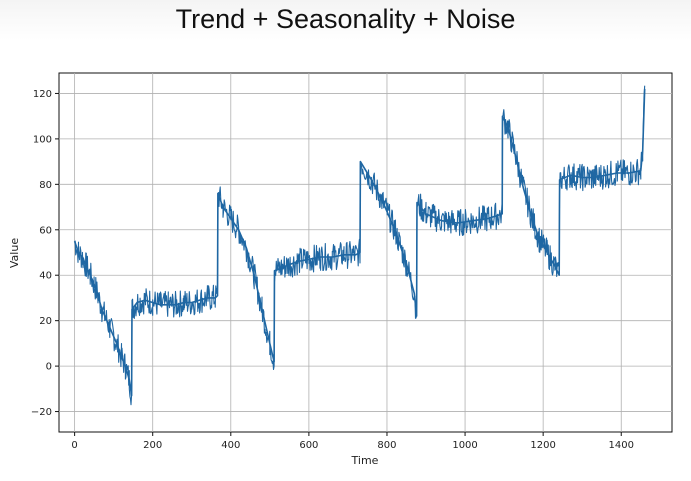 The image size is (691, 481). I want to click on x-tick-label: 1400, so click(621, 445).